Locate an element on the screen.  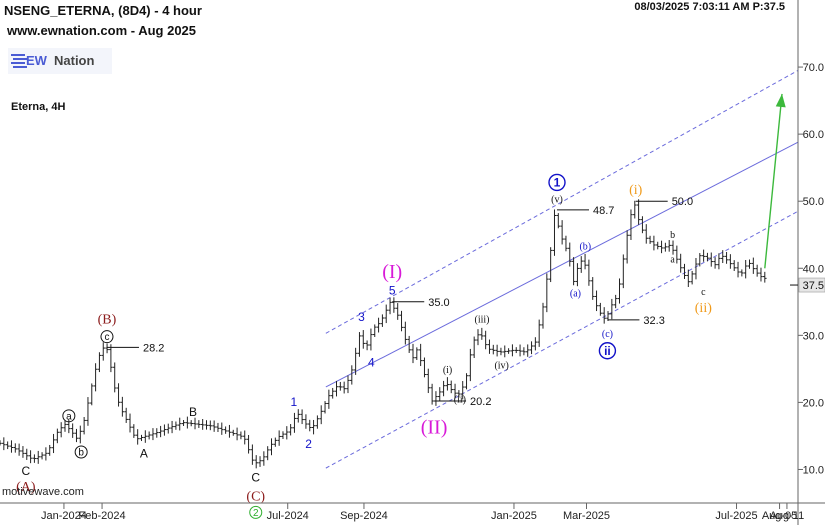
swing-label: 48.7 is located at coordinates (603, 211).